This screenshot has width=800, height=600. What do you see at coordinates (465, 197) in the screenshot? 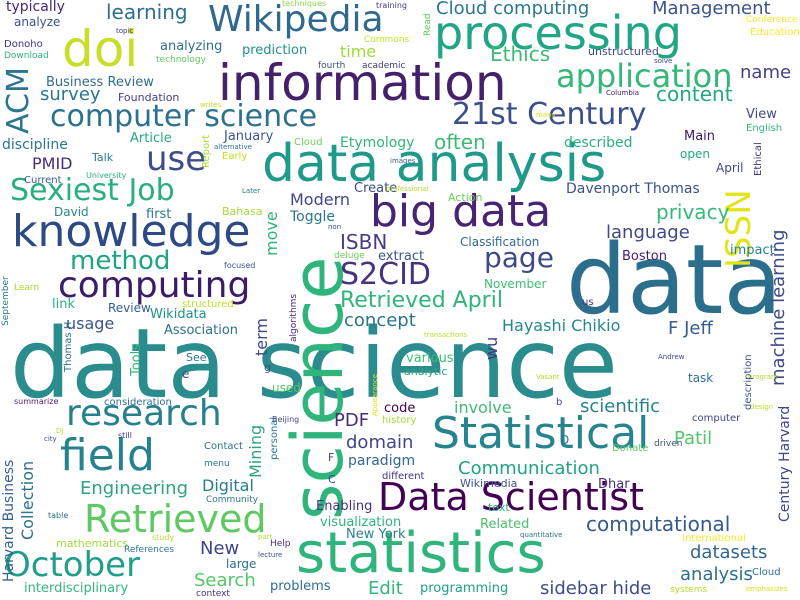
I see `word-action: Action` at bounding box center [465, 197].